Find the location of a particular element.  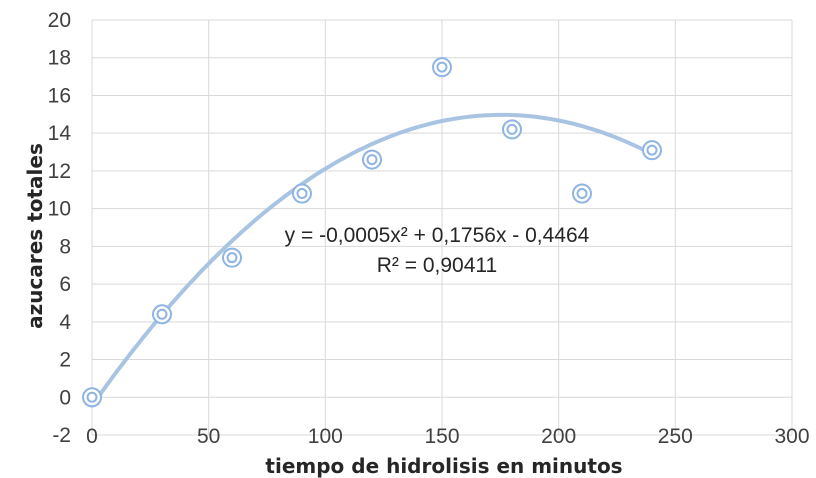

x-tick-labels: 0 50 100 150 200 250 300 is located at coordinates (447, 436).